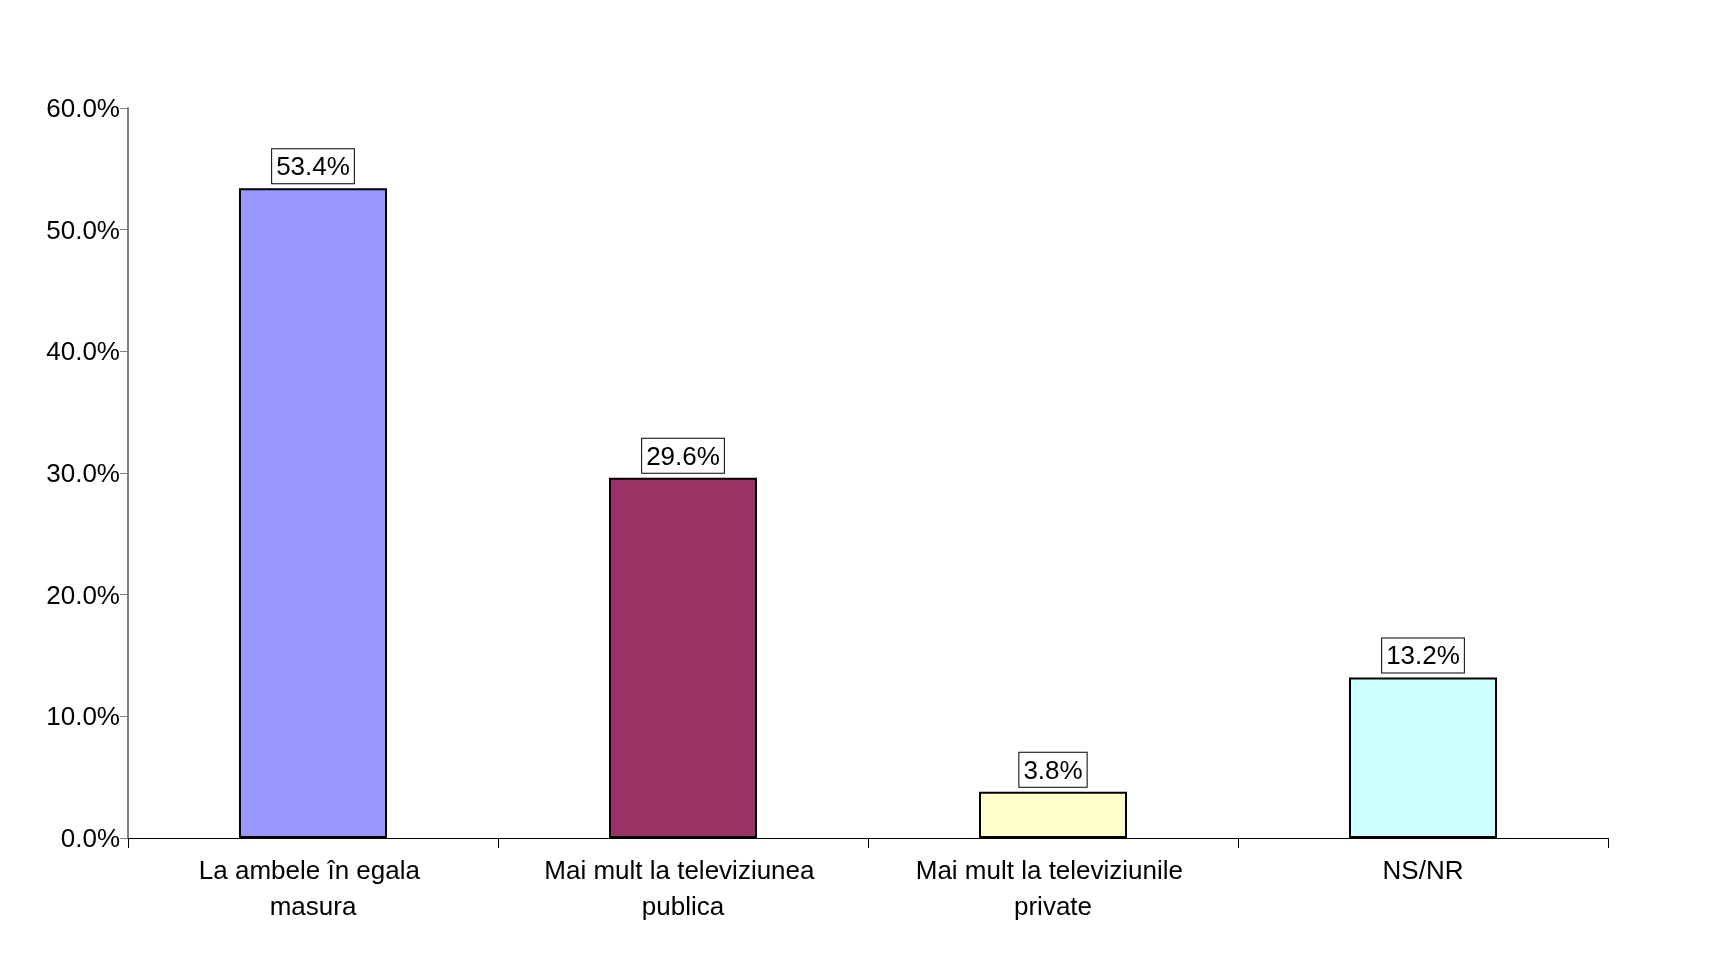  What do you see at coordinates (1423, 655) in the screenshot?
I see `data-label: 13.2%` at bounding box center [1423, 655].